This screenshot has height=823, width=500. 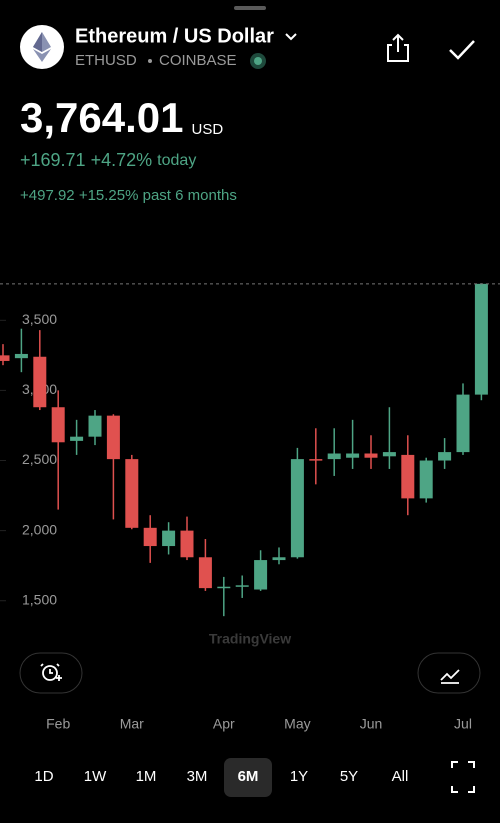 What do you see at coordinates (150, 61) in the screenshot?
I see `separator-dot` at bounding box center [150, 61].